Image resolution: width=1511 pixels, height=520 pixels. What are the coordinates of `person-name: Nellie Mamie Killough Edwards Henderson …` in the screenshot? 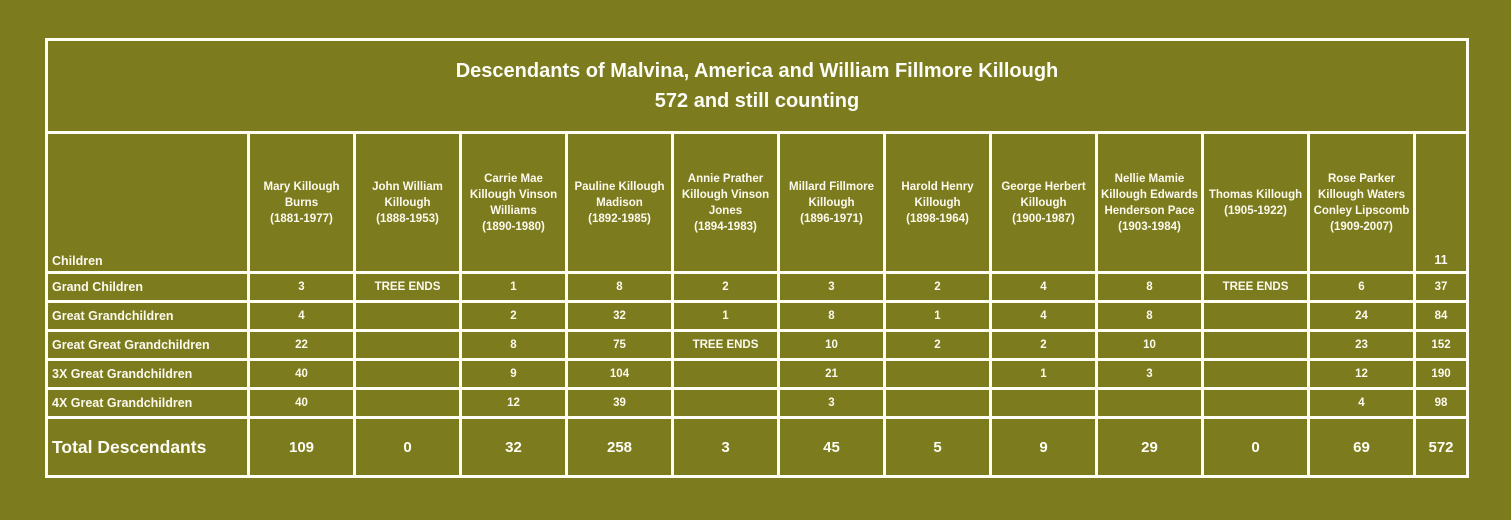 It's located at (1149, 194).